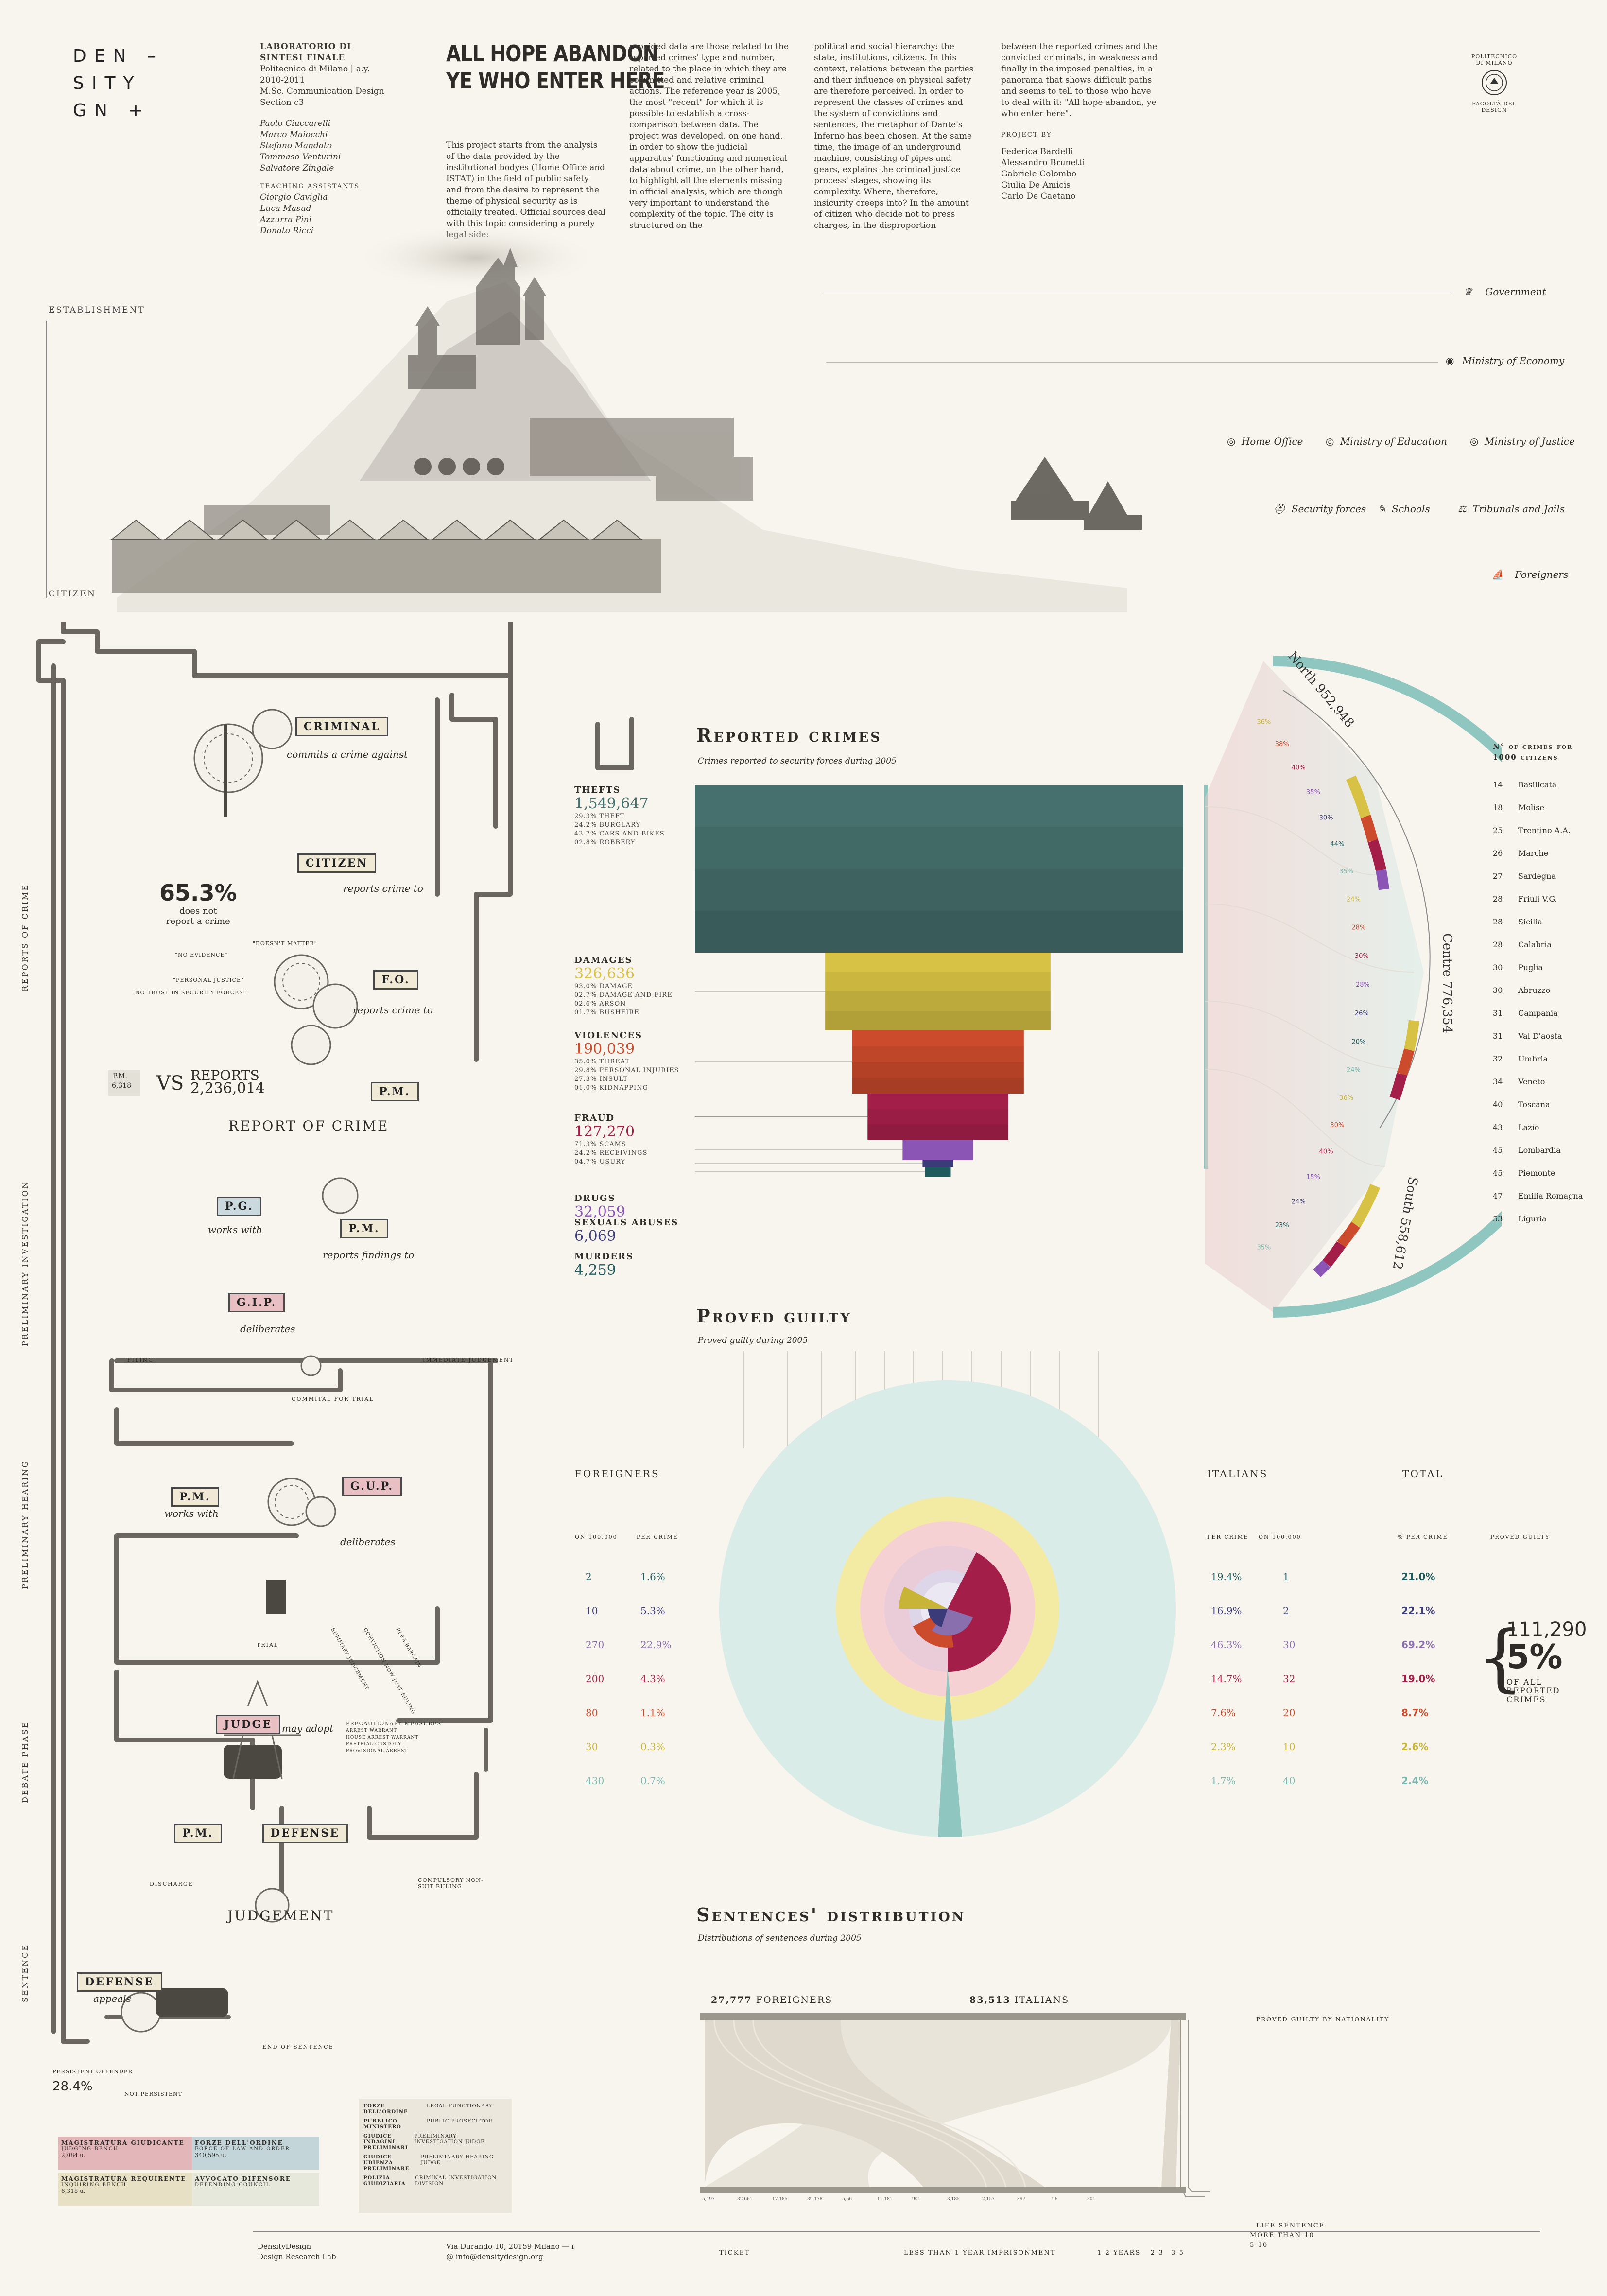  I want to click on slice-label: 36%, so click(1346, 1098).